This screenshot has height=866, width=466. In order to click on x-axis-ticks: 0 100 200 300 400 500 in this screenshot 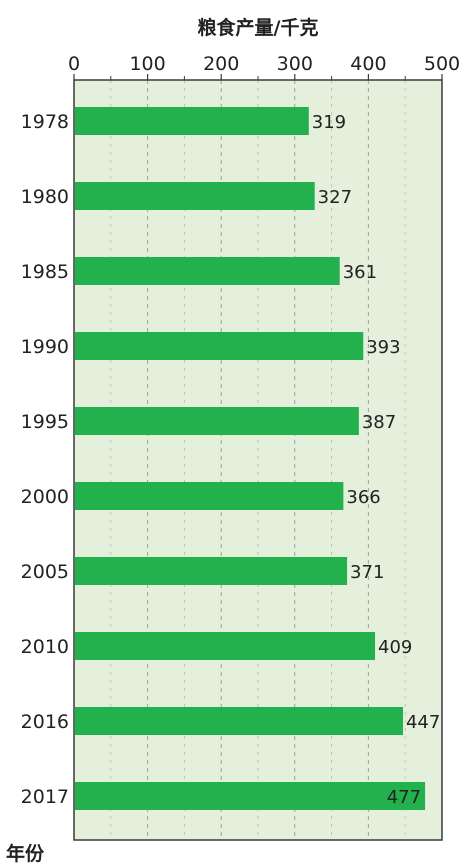, I will do `click(264, 66)`.